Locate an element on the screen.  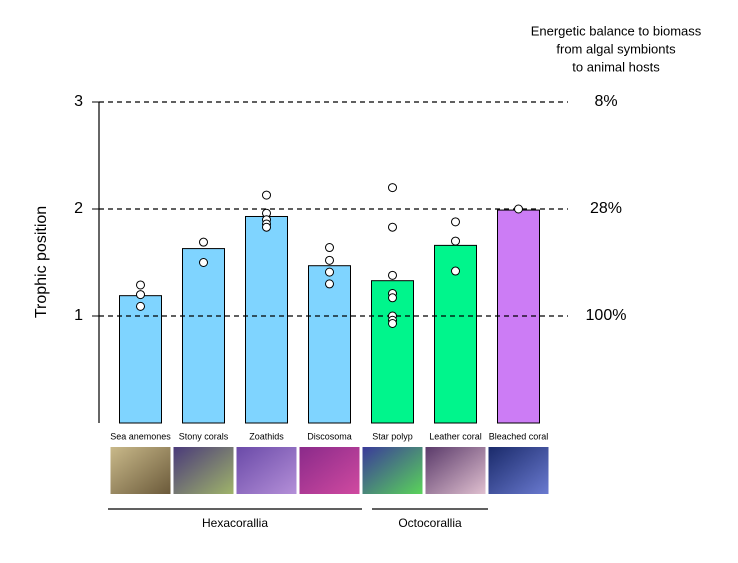
group-label: Hexacorallia is located at coordinates (235, 523).